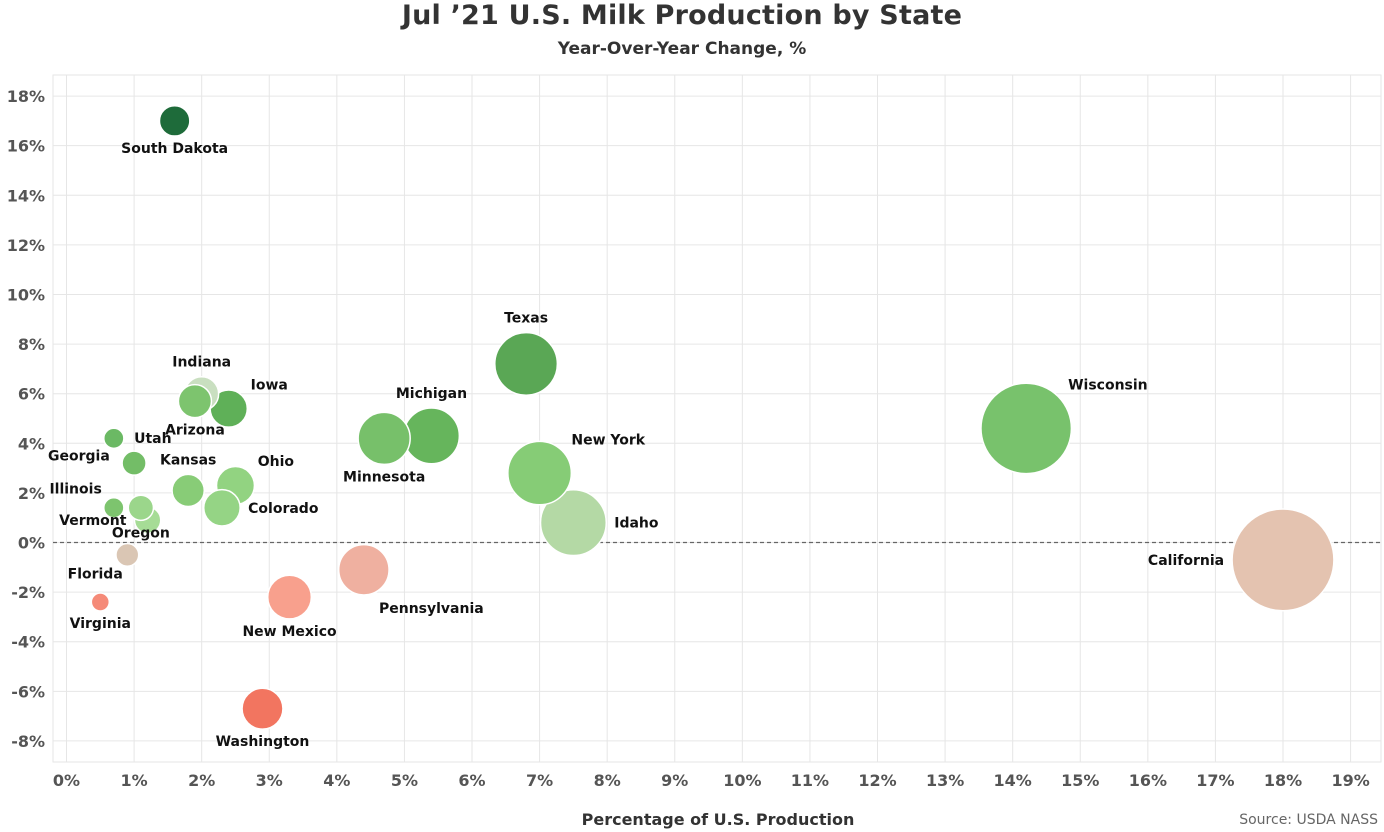  I want to click on source-note: Source: USDA NASS, so click(1308, 820).